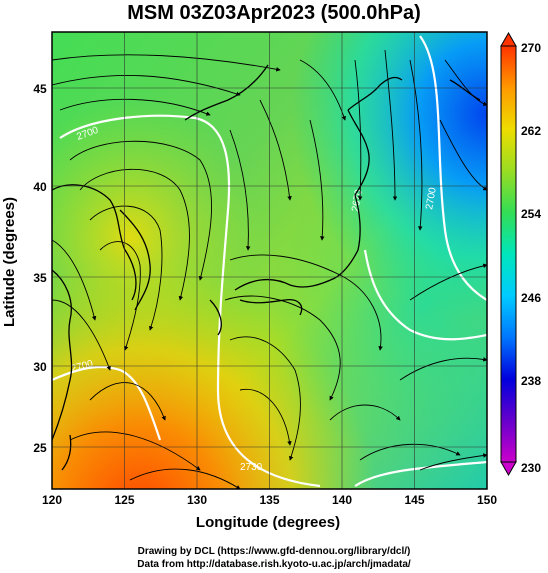 This screenshot has height=573, width=548. What do you see at coordinates (342, 500) in the screenshot?
I see `x-tick-label: 140` at bounding box center [342, 500].